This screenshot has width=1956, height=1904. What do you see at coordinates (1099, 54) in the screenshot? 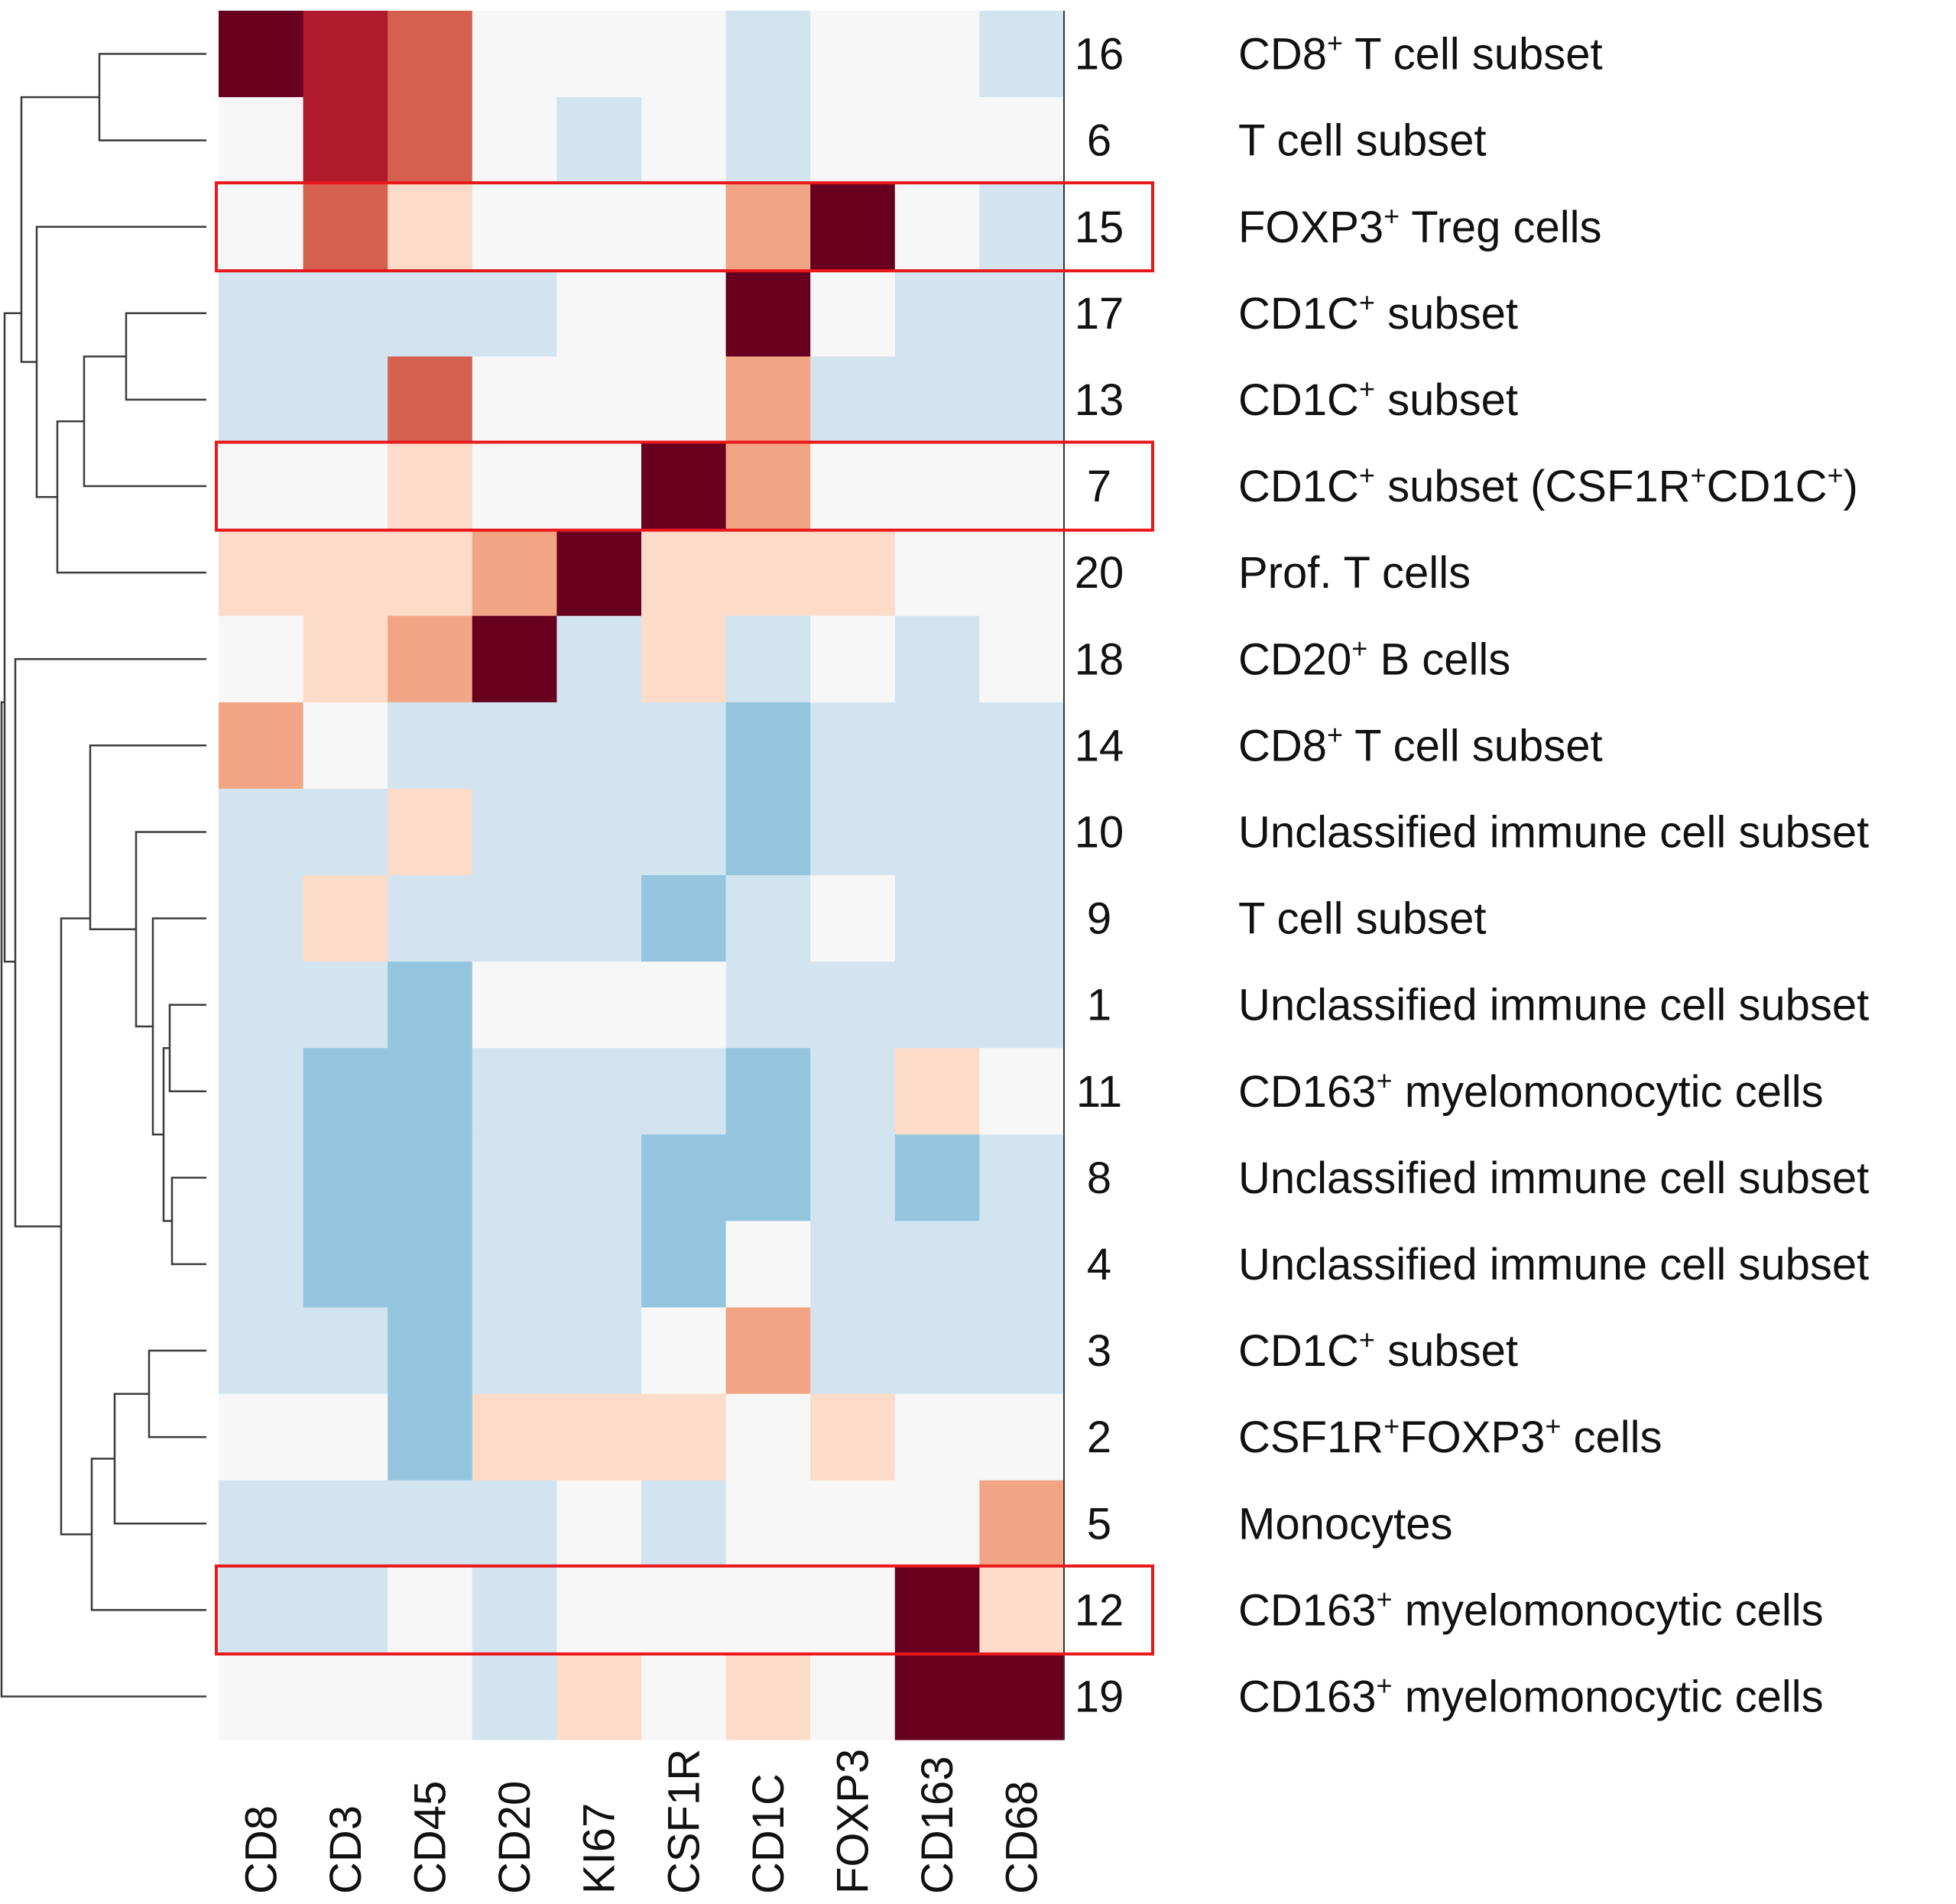
I see `cluster-id: 16` at bounding box center [1099, 54].